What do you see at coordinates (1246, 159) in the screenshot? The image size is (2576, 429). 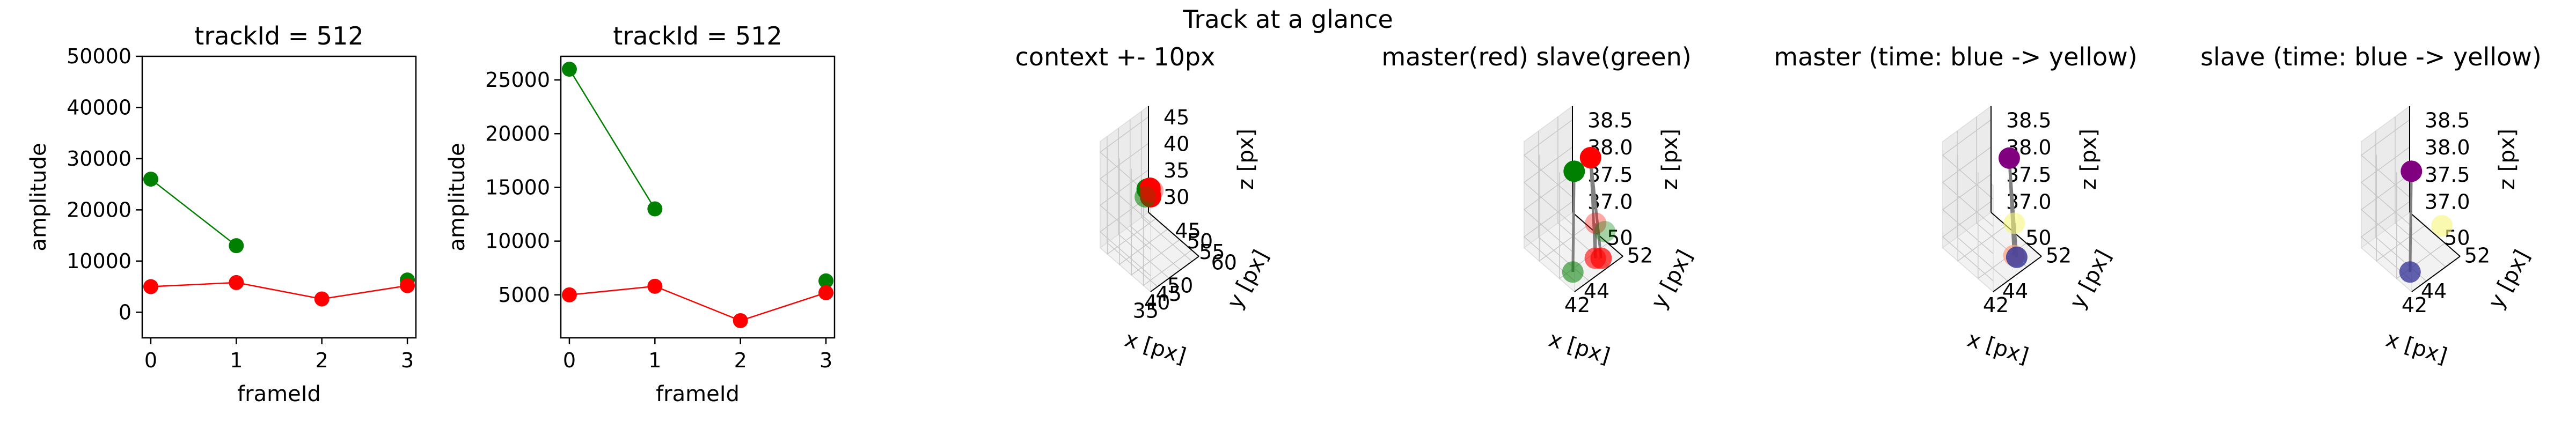 I see `chart-3-zlabel: z [px]` at bounding box center [1246, 159].